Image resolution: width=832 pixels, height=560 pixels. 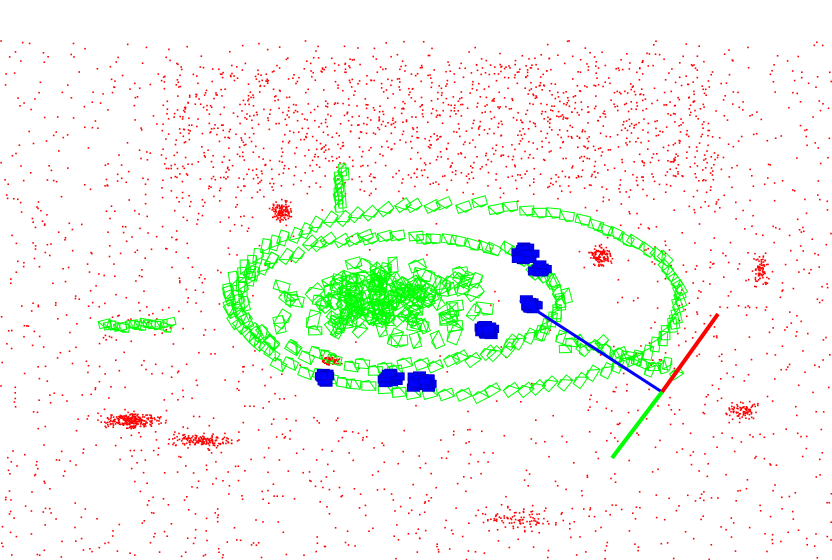 I want to click on camera-y-axis-line, so click(x=637, y=425).